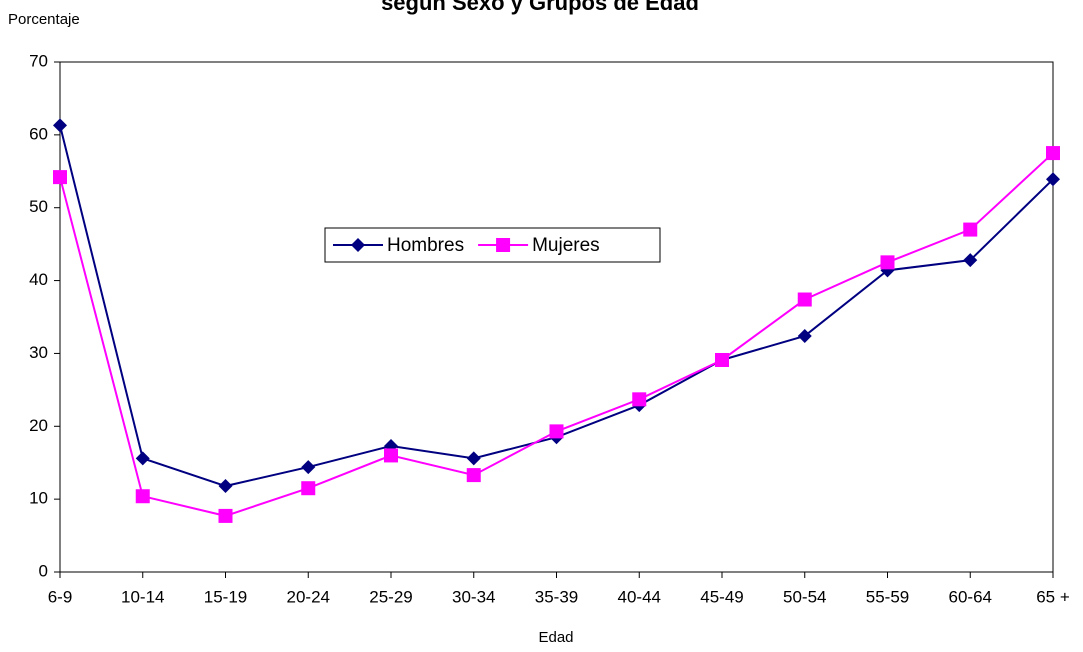 This screenshot has height=652, width=1083. Describe the element at coordinates (38, 133) in the screenshot. I see `y-tick-label: 60` at that location.